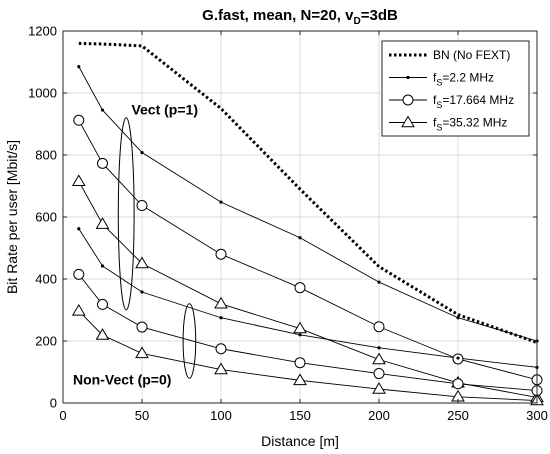 This screenshot has width=550, height=454. I want to click on x-tick-label: 150, so click(300, 415).